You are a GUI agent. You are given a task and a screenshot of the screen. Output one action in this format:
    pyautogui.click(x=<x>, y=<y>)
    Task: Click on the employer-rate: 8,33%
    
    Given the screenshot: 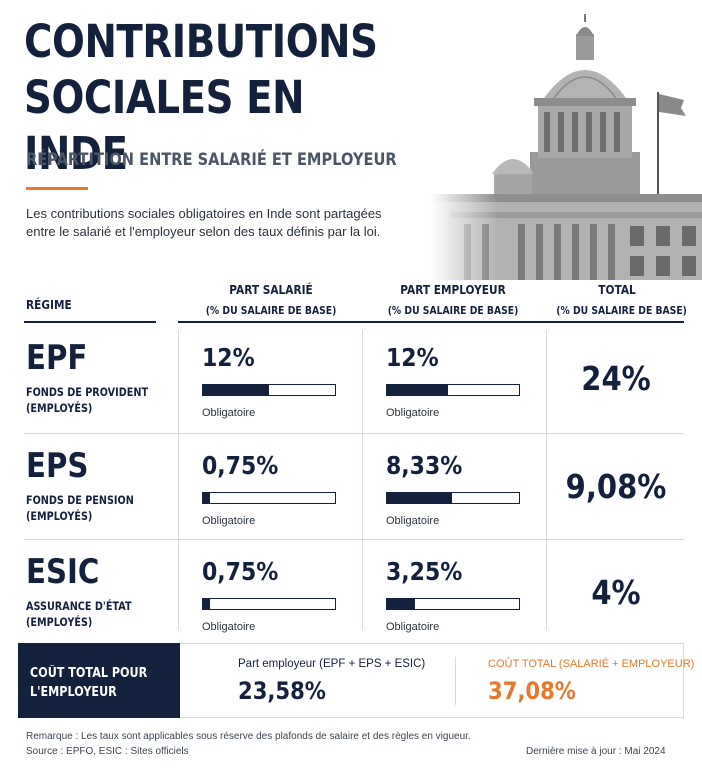 What is the action you would take?
    pyautogui.click(x=424, y=465)
    